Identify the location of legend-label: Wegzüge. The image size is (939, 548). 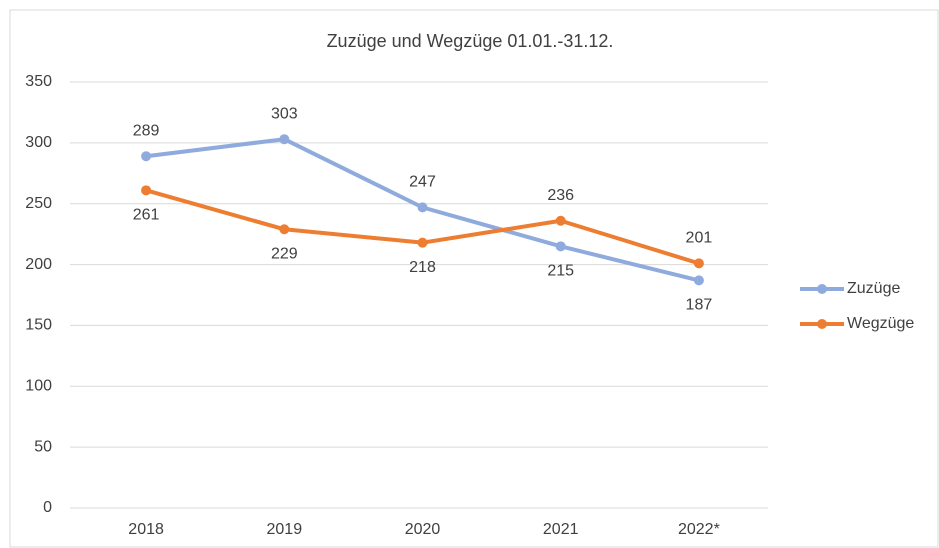
(880, 323).